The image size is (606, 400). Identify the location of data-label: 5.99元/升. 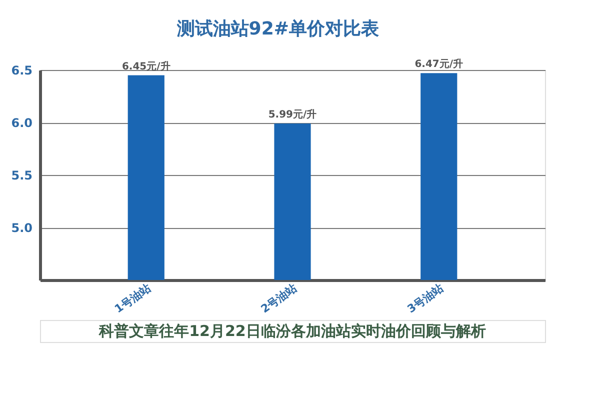
(292, 114).